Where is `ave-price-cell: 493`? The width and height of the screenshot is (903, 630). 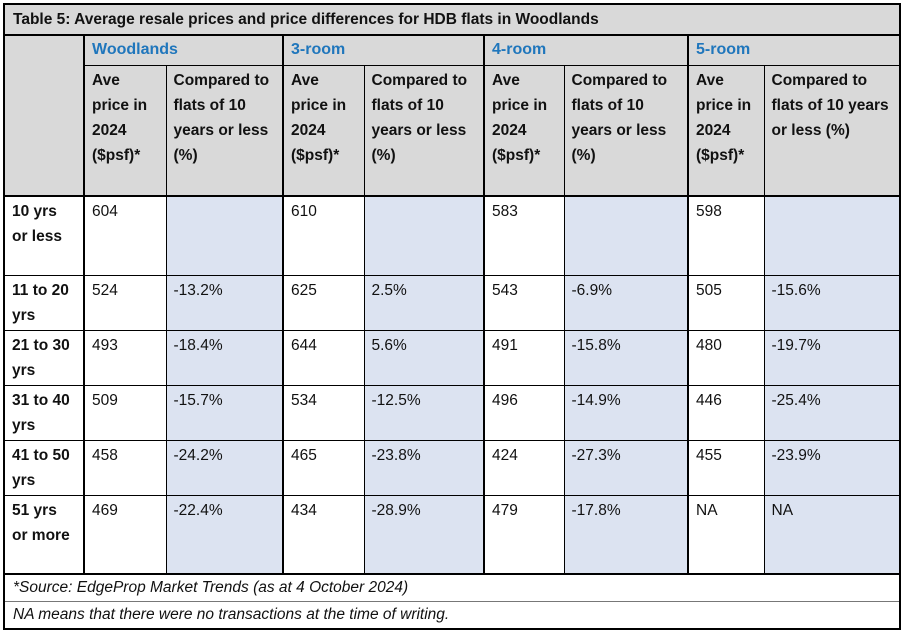
ave-price-cell: 493 is located at coordinates (125, 357).